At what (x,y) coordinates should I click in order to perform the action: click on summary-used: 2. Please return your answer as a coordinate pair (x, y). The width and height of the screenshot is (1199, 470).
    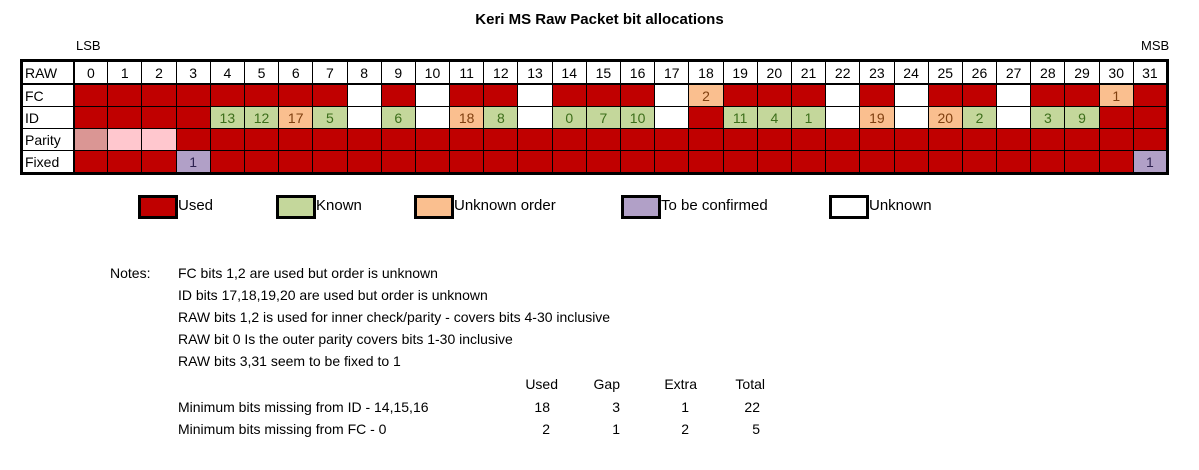
    Looking at the image, I should click on (546, 429).